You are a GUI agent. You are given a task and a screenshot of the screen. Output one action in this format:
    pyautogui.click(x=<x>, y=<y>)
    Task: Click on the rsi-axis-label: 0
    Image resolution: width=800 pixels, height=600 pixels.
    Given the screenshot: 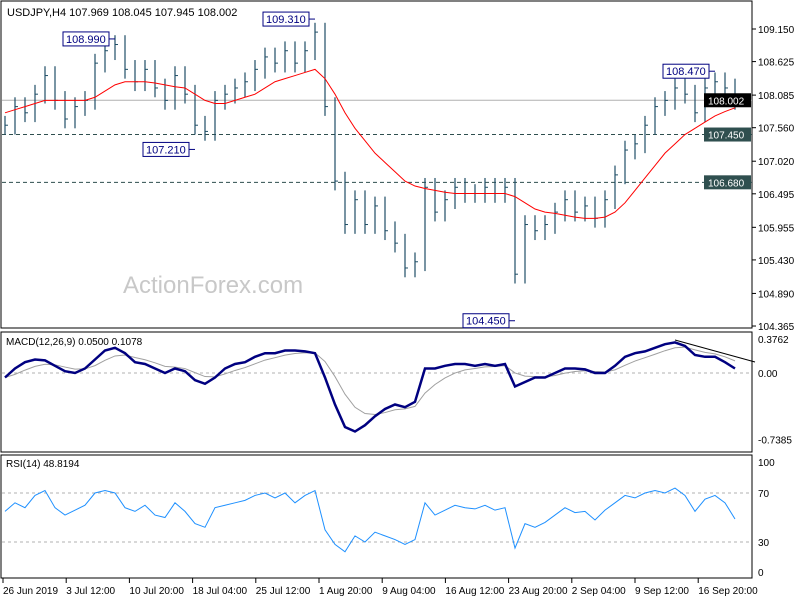 What is the action you would take?
    pyautogui.click(x=761, y=573)
    